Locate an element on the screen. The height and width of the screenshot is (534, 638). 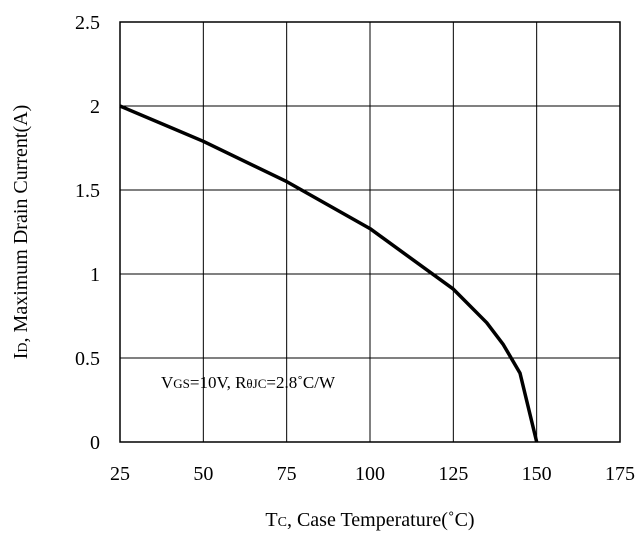
annotation-mid: =10V, R is located at coordinates (218, 382).